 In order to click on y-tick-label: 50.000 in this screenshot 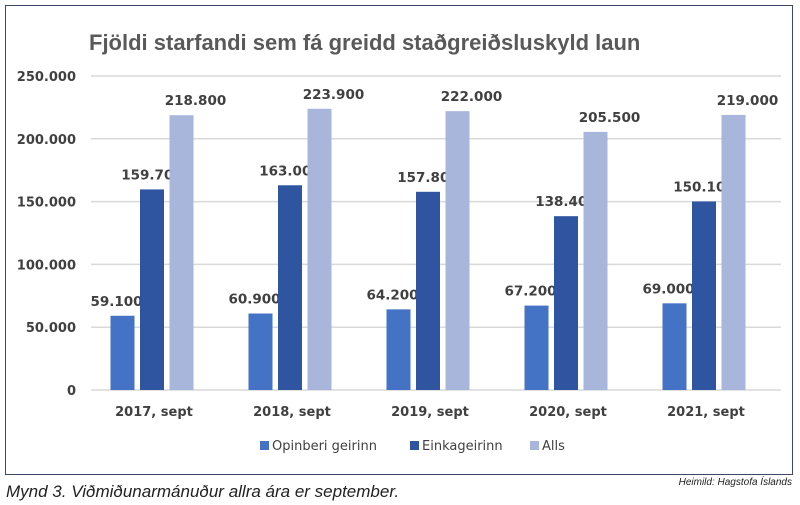, I will do `click(51, 328)`.